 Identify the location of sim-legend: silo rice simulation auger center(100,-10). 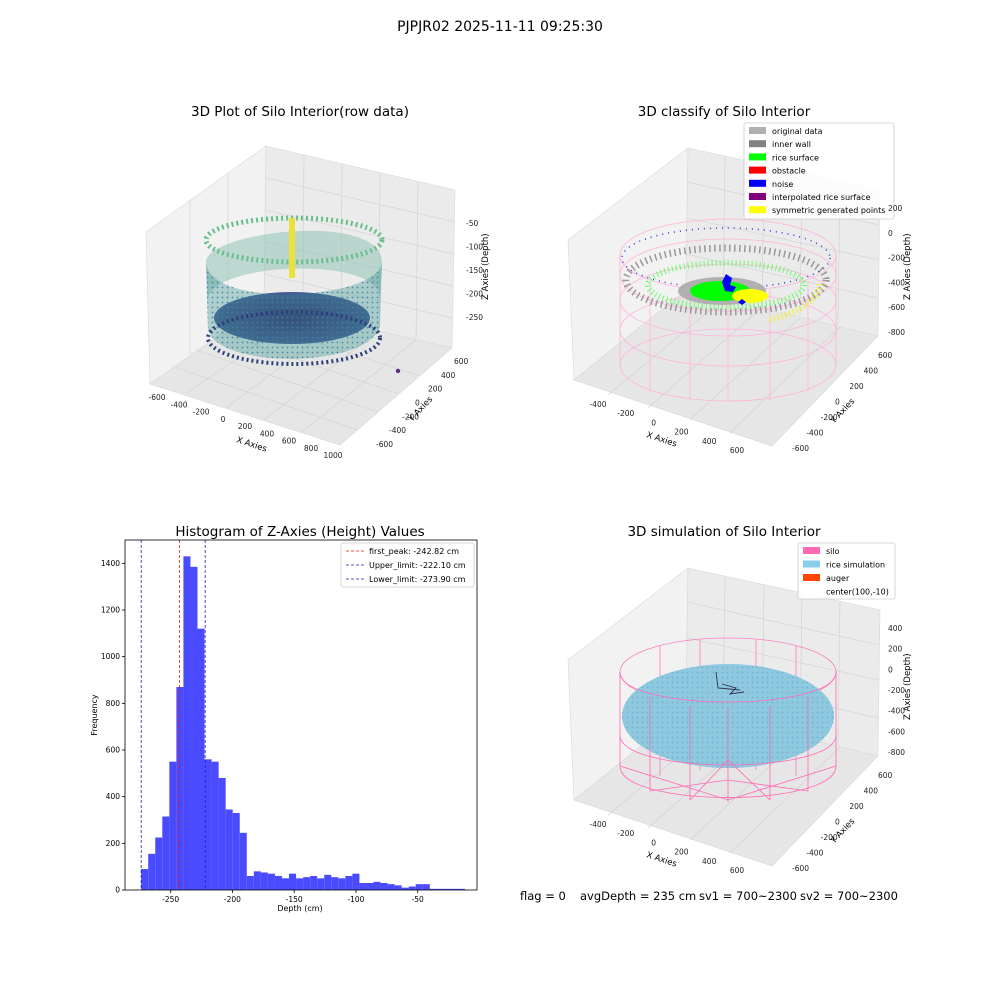
(846, 571).